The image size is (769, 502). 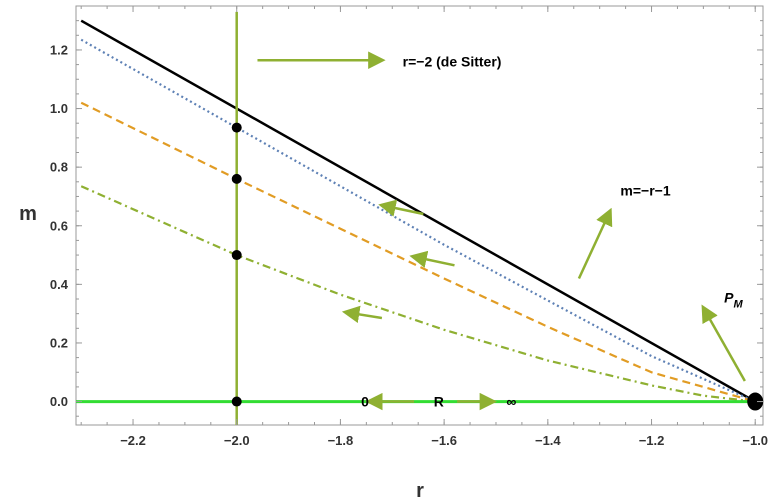 What do you see at coordinates (548, 440) in the screenshot?
I see `x-tick-label-4: −1.4` at bounding box center [548, 440].